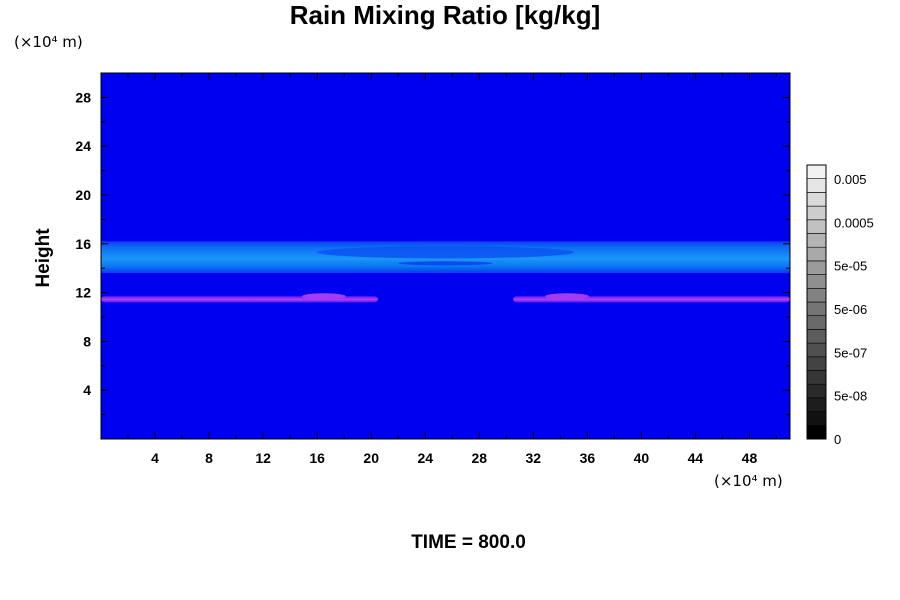  I want to click on y-tick-label: 20, so click(83, 195).